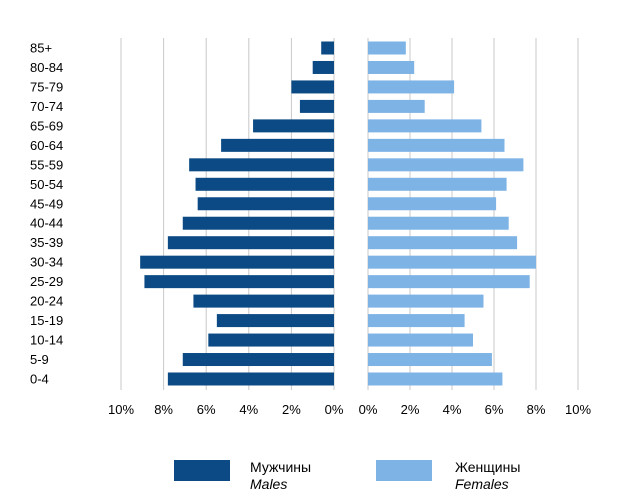 The width and height of the screenshot is (627, 500). Describe the element at coordinates (39, 378) in the screenshot. I see `age-label-0-4: 0-4` at that location.